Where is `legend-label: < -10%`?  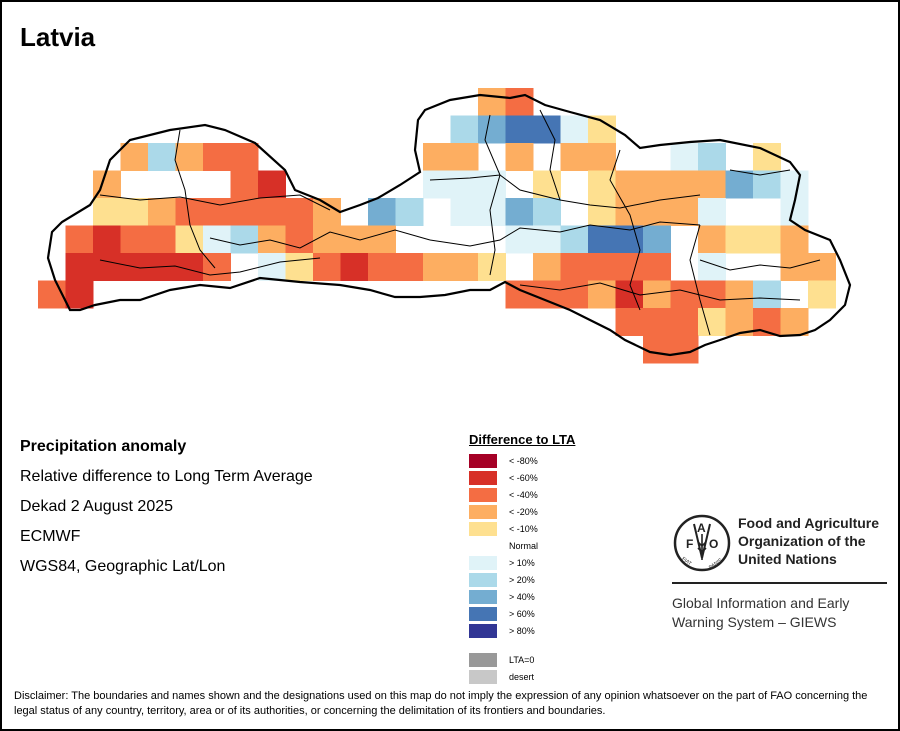
legend-label: < -10% is located at coordinates (523, 529).